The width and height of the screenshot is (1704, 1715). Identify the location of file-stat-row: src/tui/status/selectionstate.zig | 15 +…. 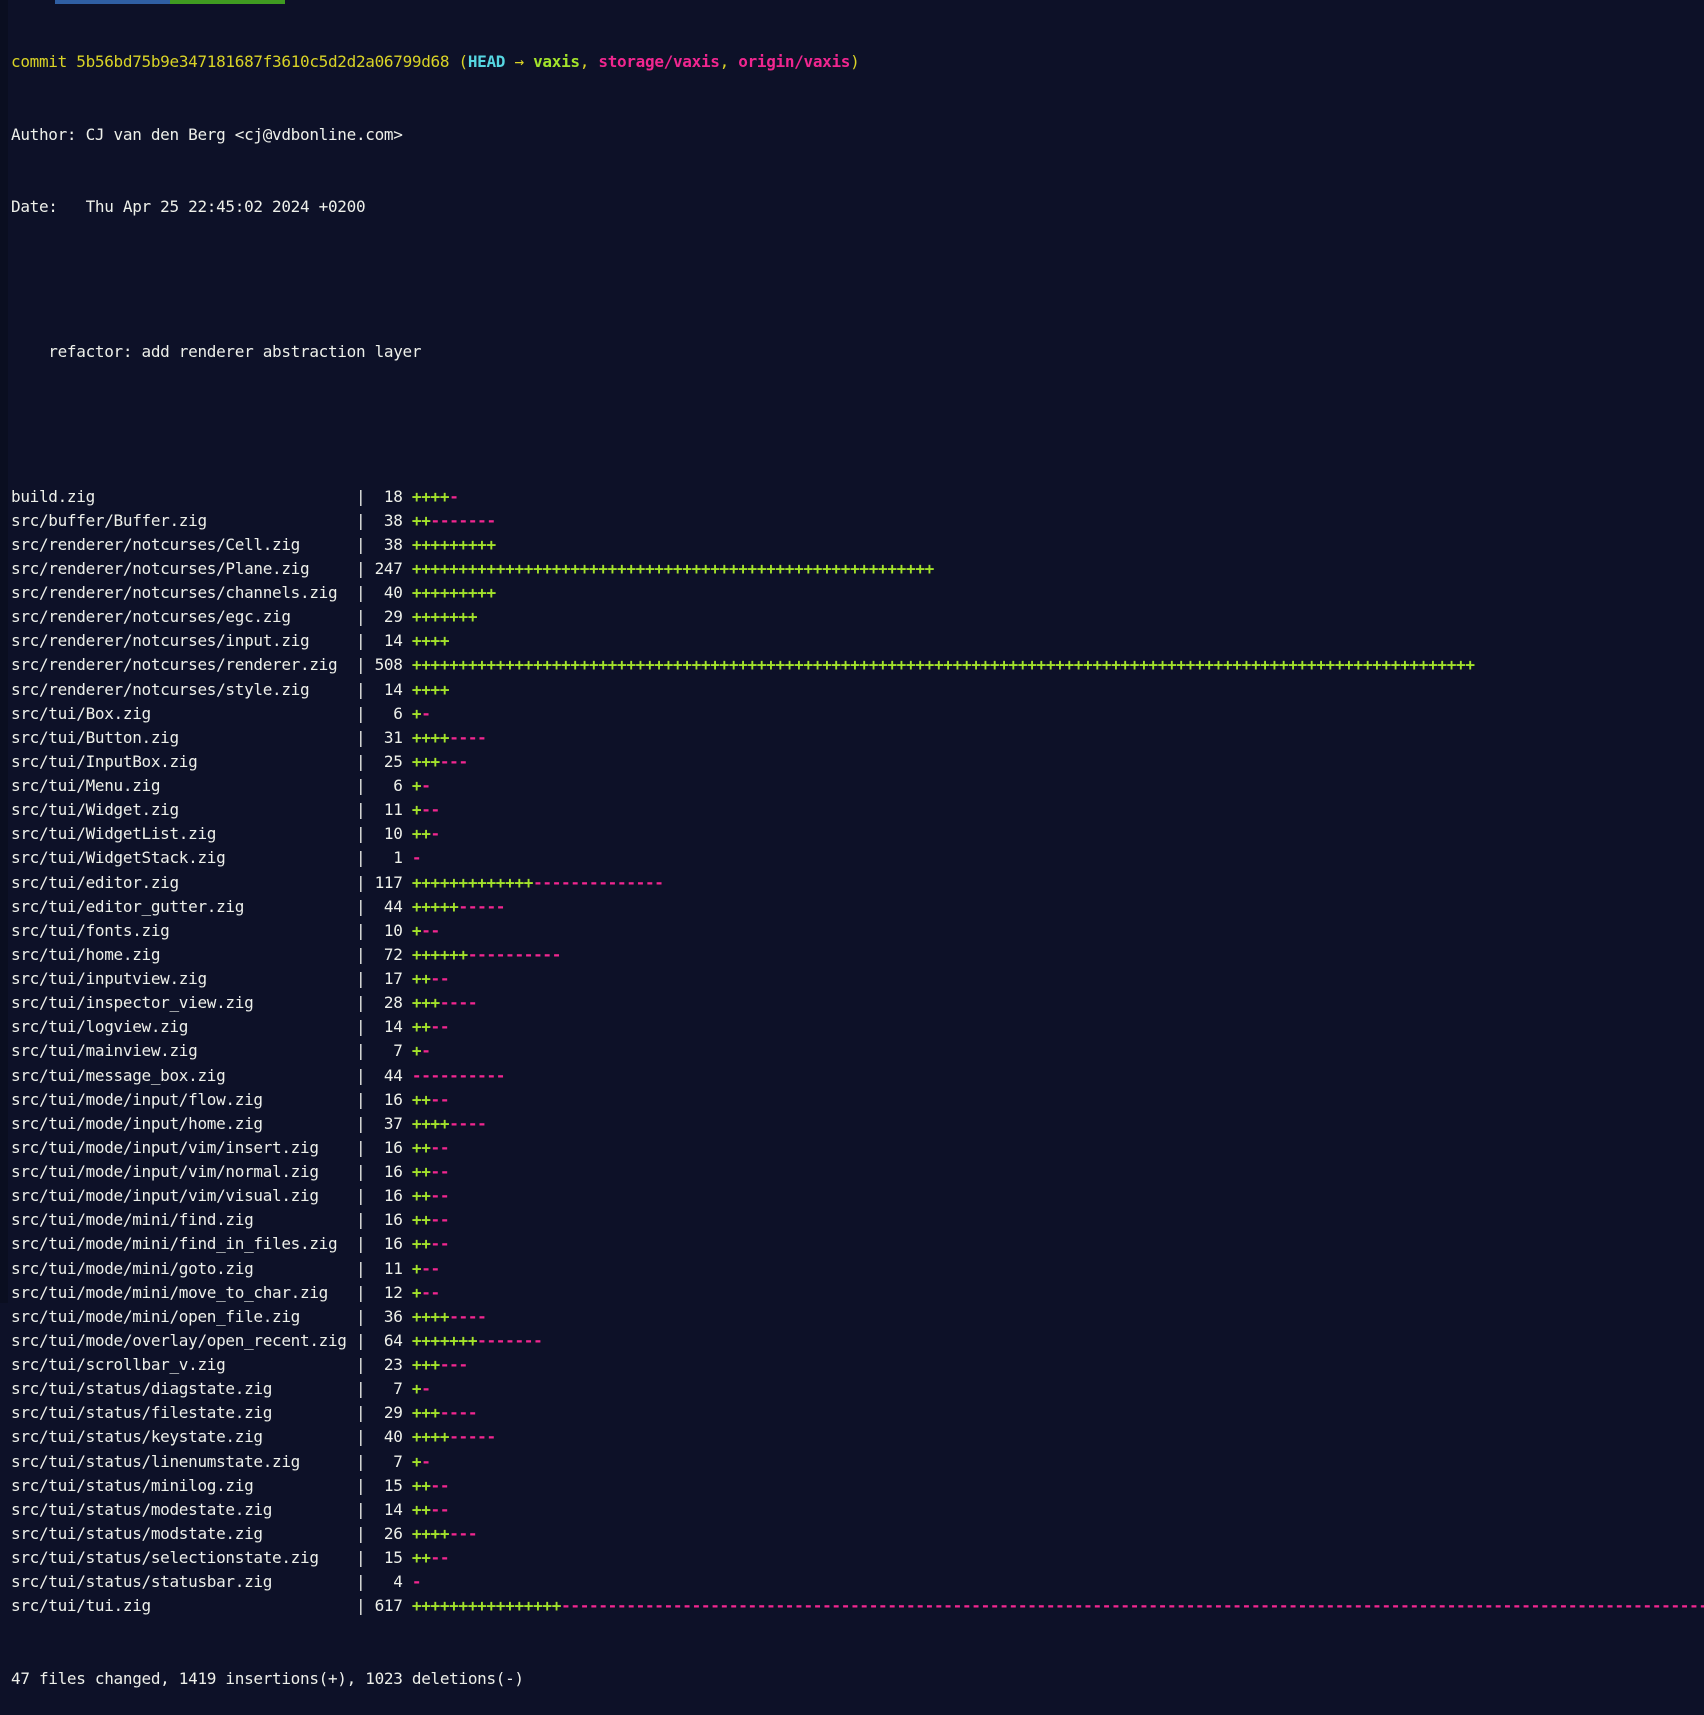
(857, 1558).